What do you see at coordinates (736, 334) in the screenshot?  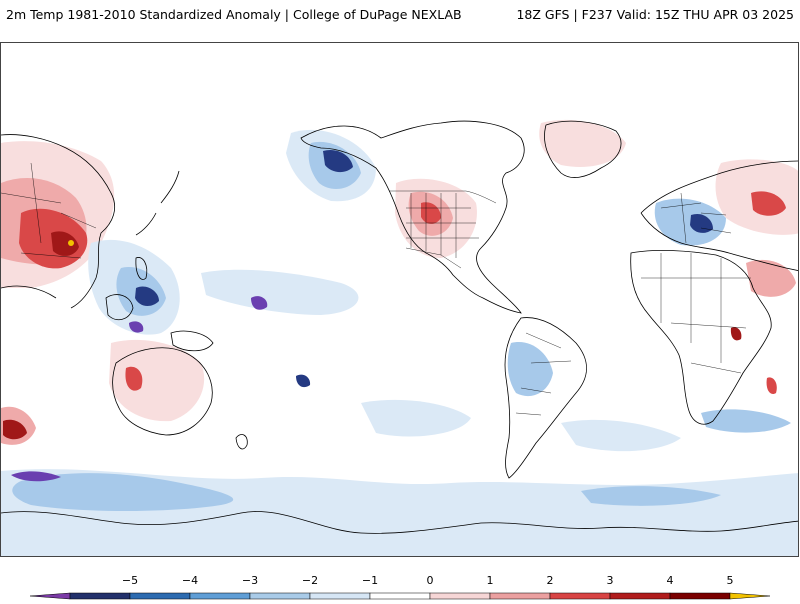 I see `east-africa-warm` at bounding box center [736, 334].